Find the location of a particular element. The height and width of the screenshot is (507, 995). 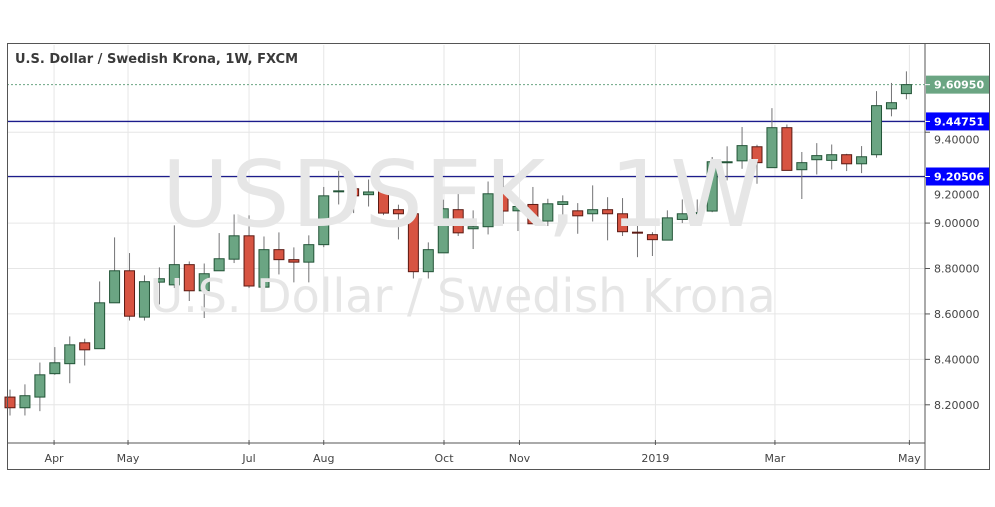

x-tick-label: Jul is located at coordinates (248, 458).